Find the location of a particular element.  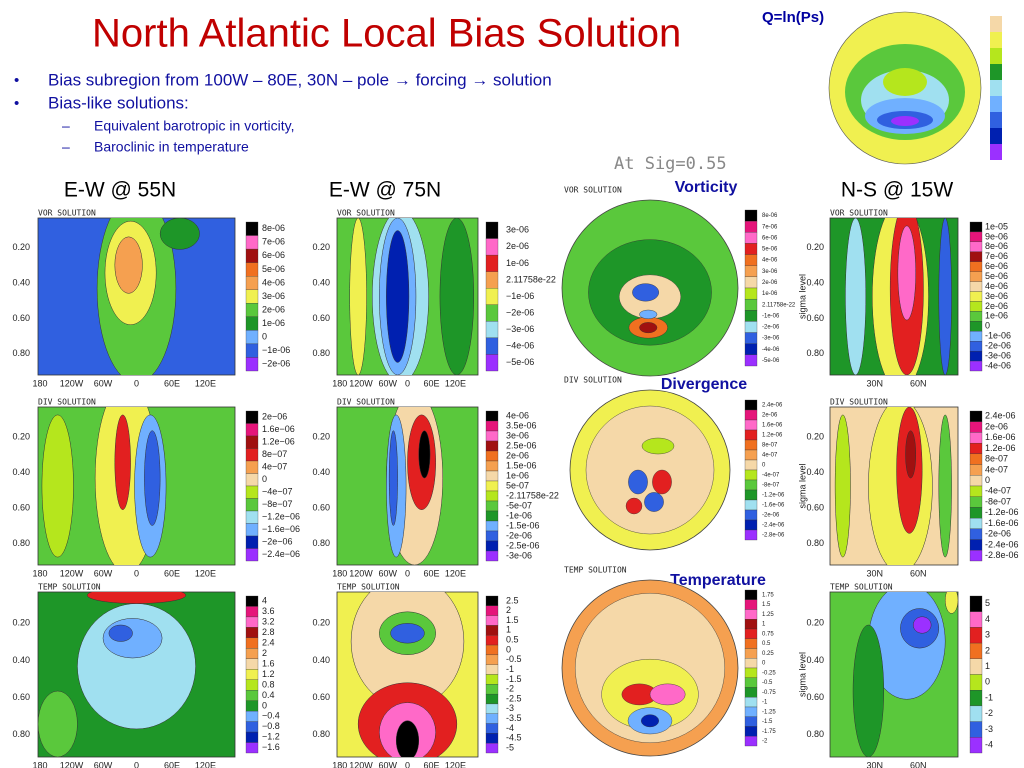

legend-label: -1.2e-06 is located at coordinates (773, 496).